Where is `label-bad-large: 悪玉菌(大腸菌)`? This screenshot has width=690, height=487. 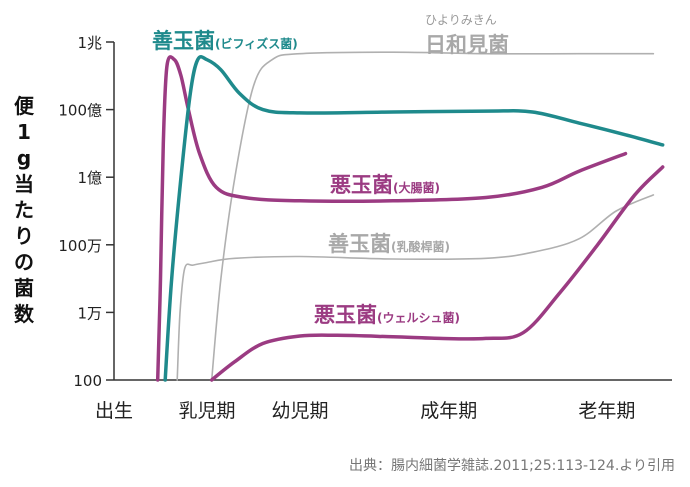 label-bad-large: 悪玉菌(大腸菌) is located at coordinates (385, 185).